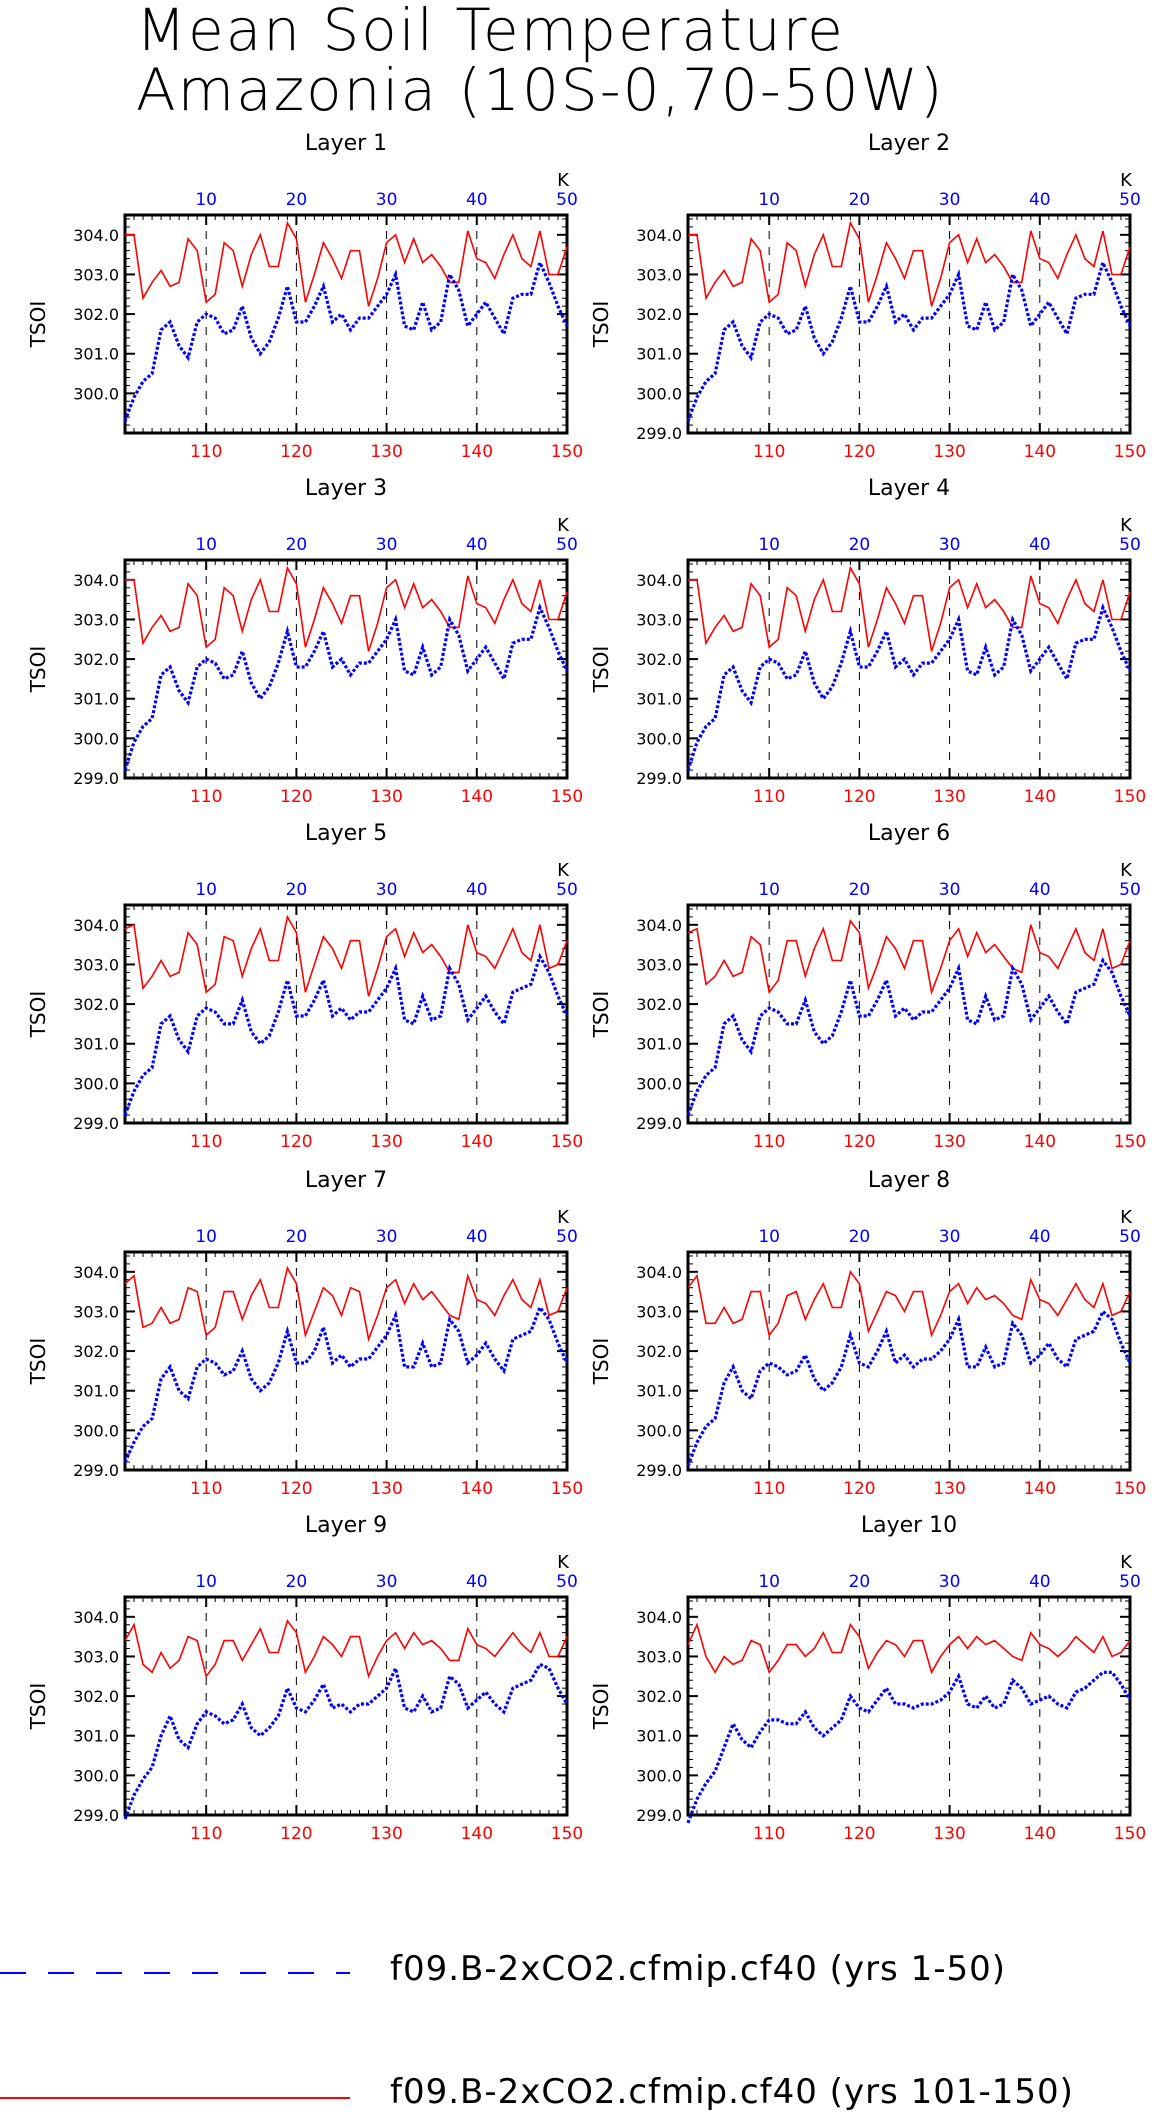 The height and width of the screenshot is (2128, 1154). I want to click on panel-title: Layer 4, so click(909, 488).